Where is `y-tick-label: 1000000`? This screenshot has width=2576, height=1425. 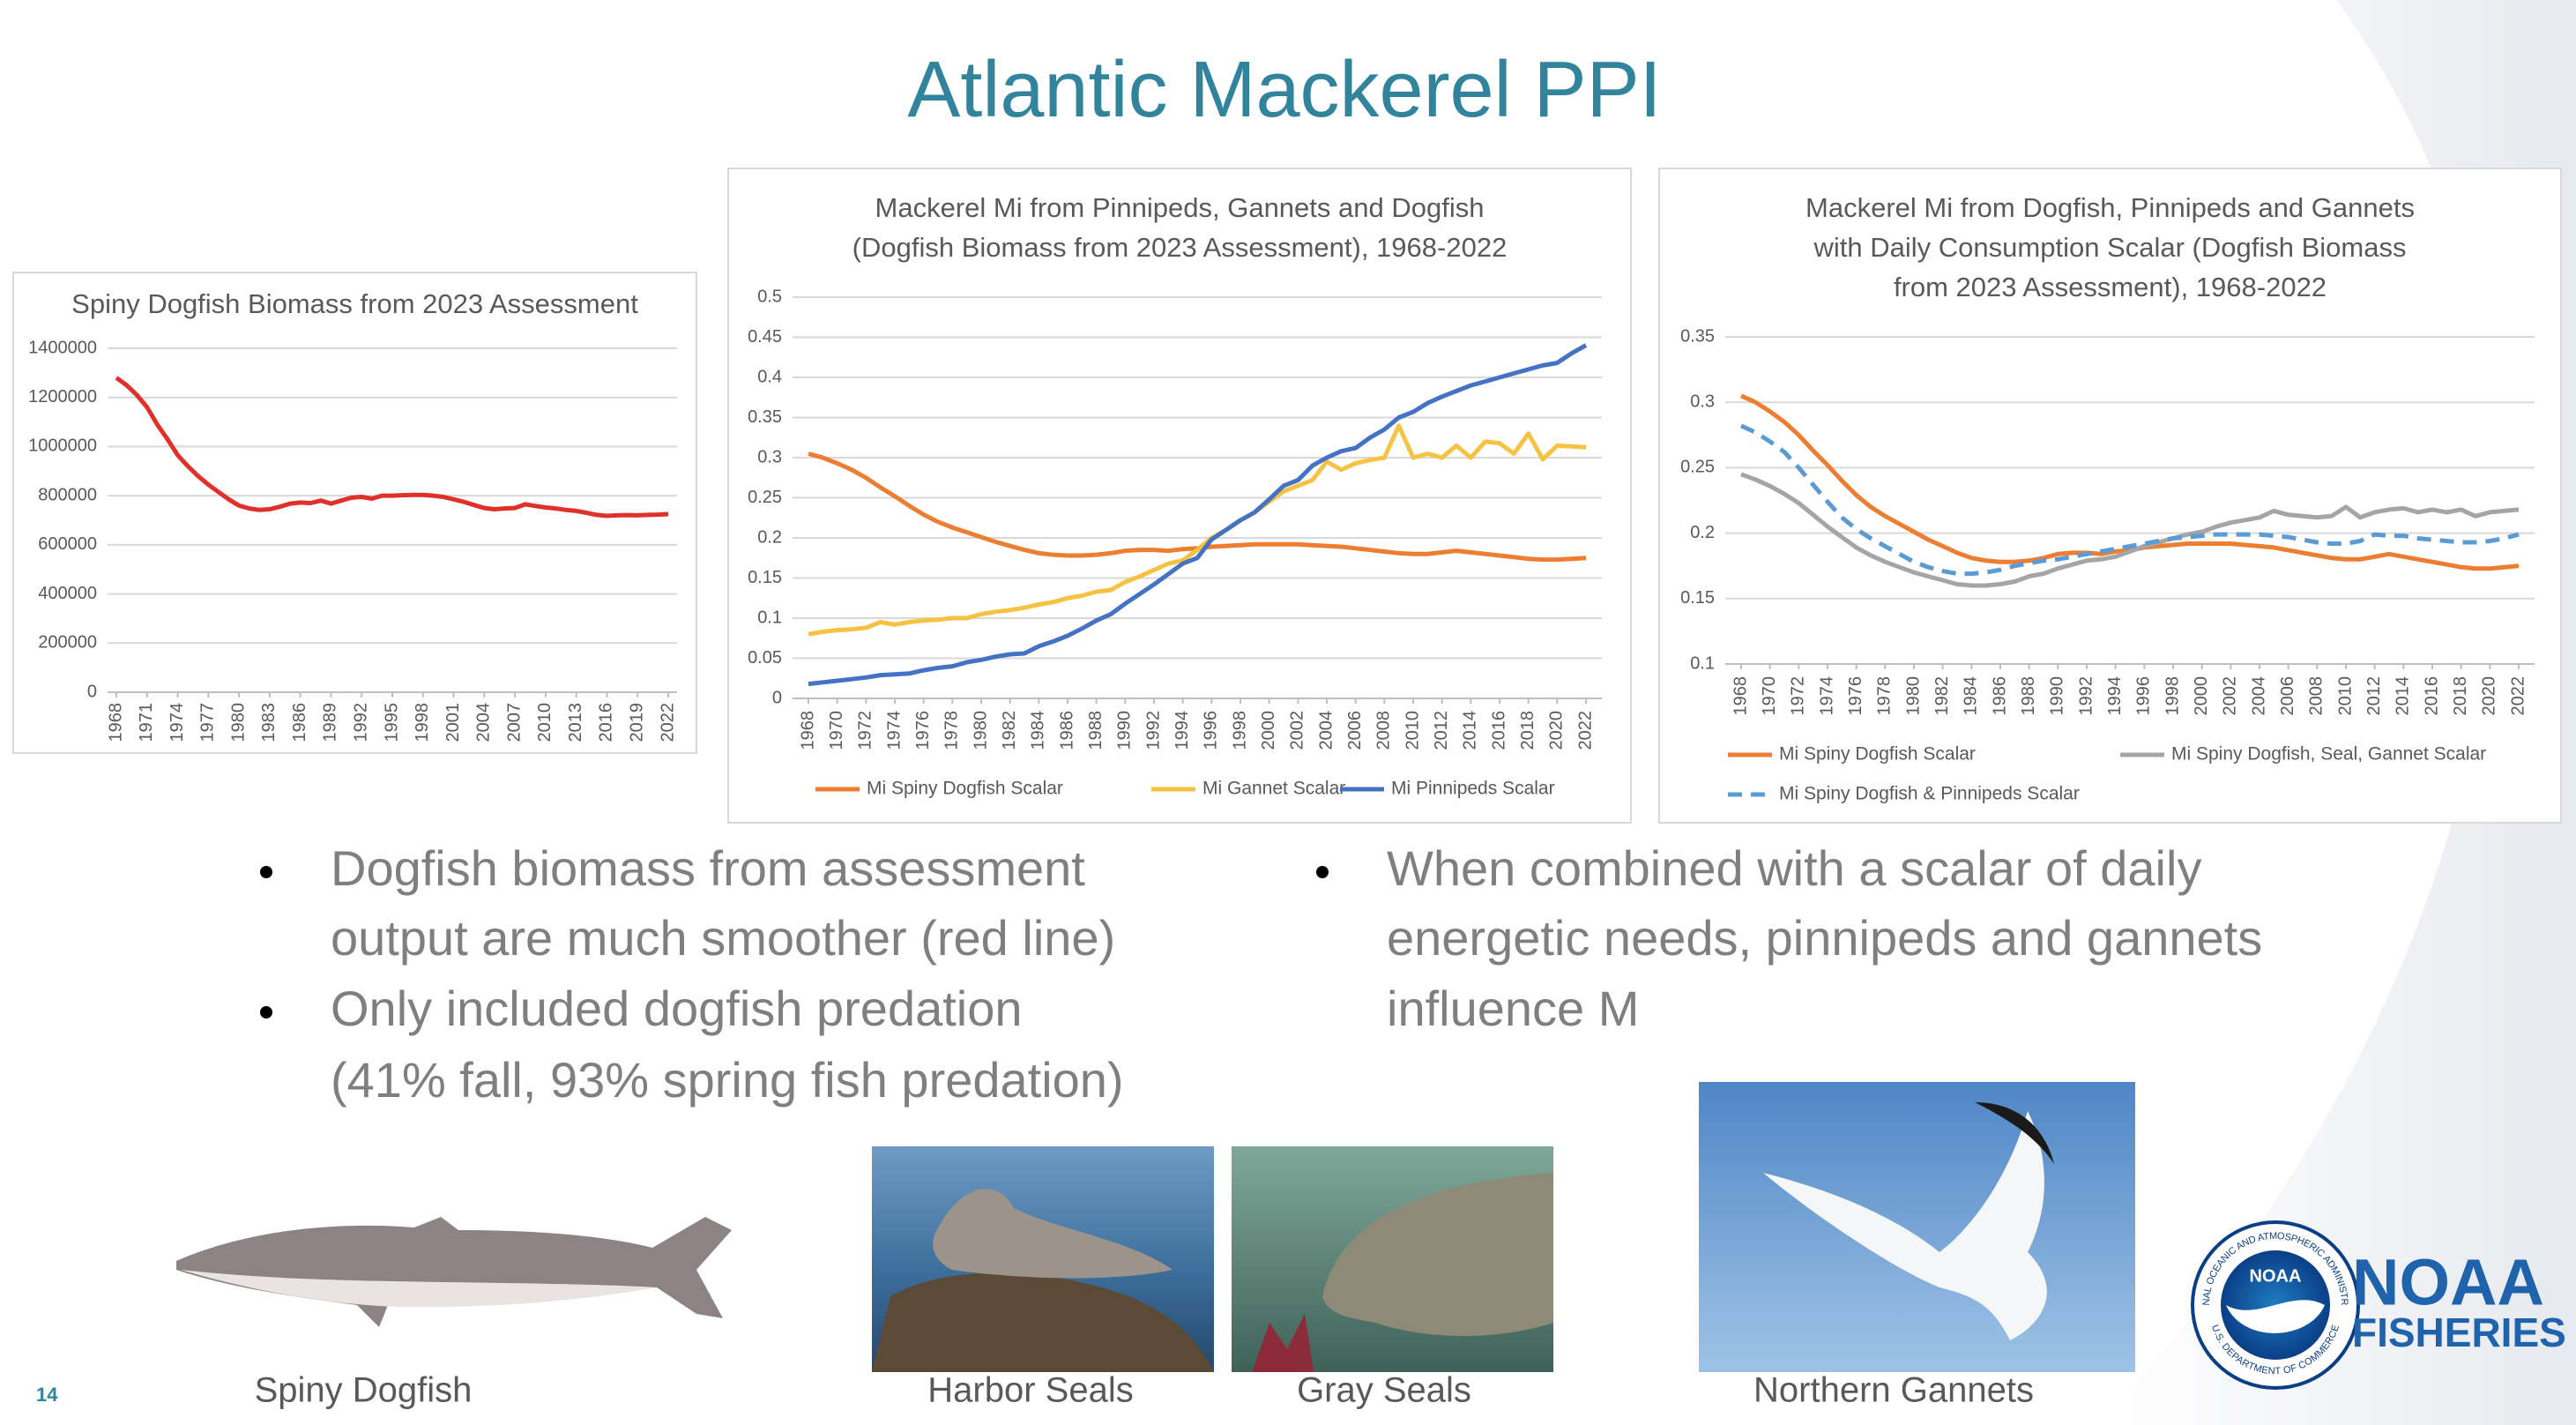
y-tick-label: 1000000 is located at coordinates (63, 446).